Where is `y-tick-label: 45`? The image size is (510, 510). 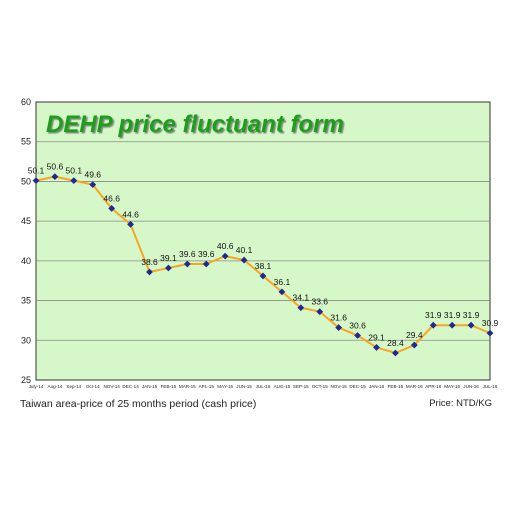
y-tick-label: 45 is located at coordinates (26, 221).